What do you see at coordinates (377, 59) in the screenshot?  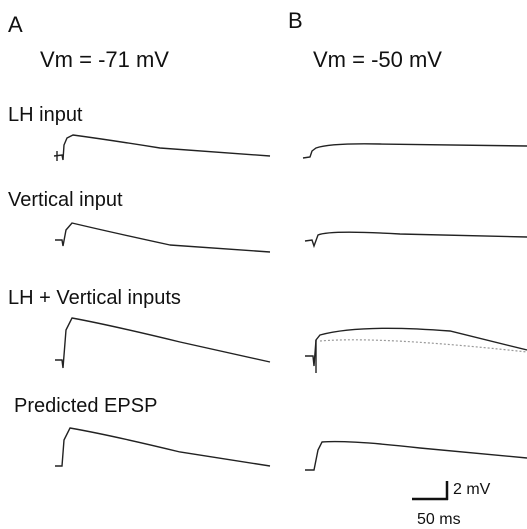 I see `membrane-potential: Vm = -50 mV` at bounding box center [377, 59].